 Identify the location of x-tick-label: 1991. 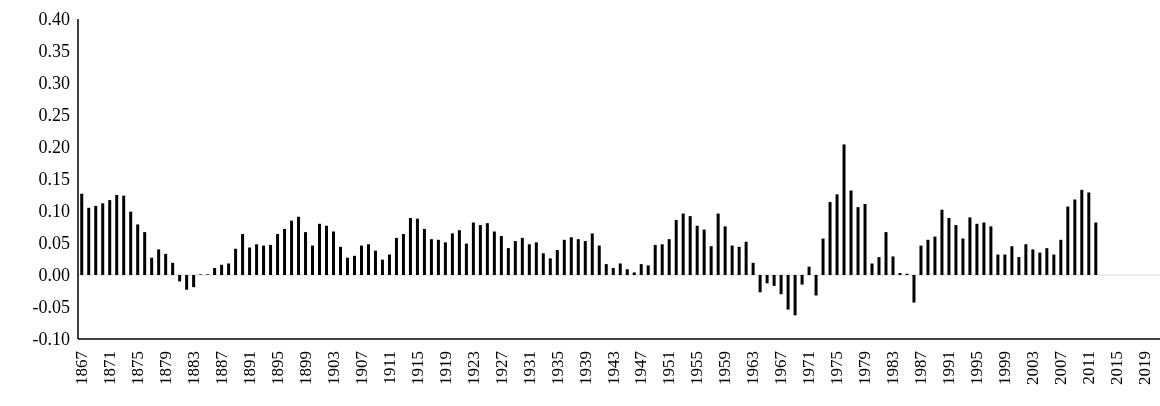
(949, 368).